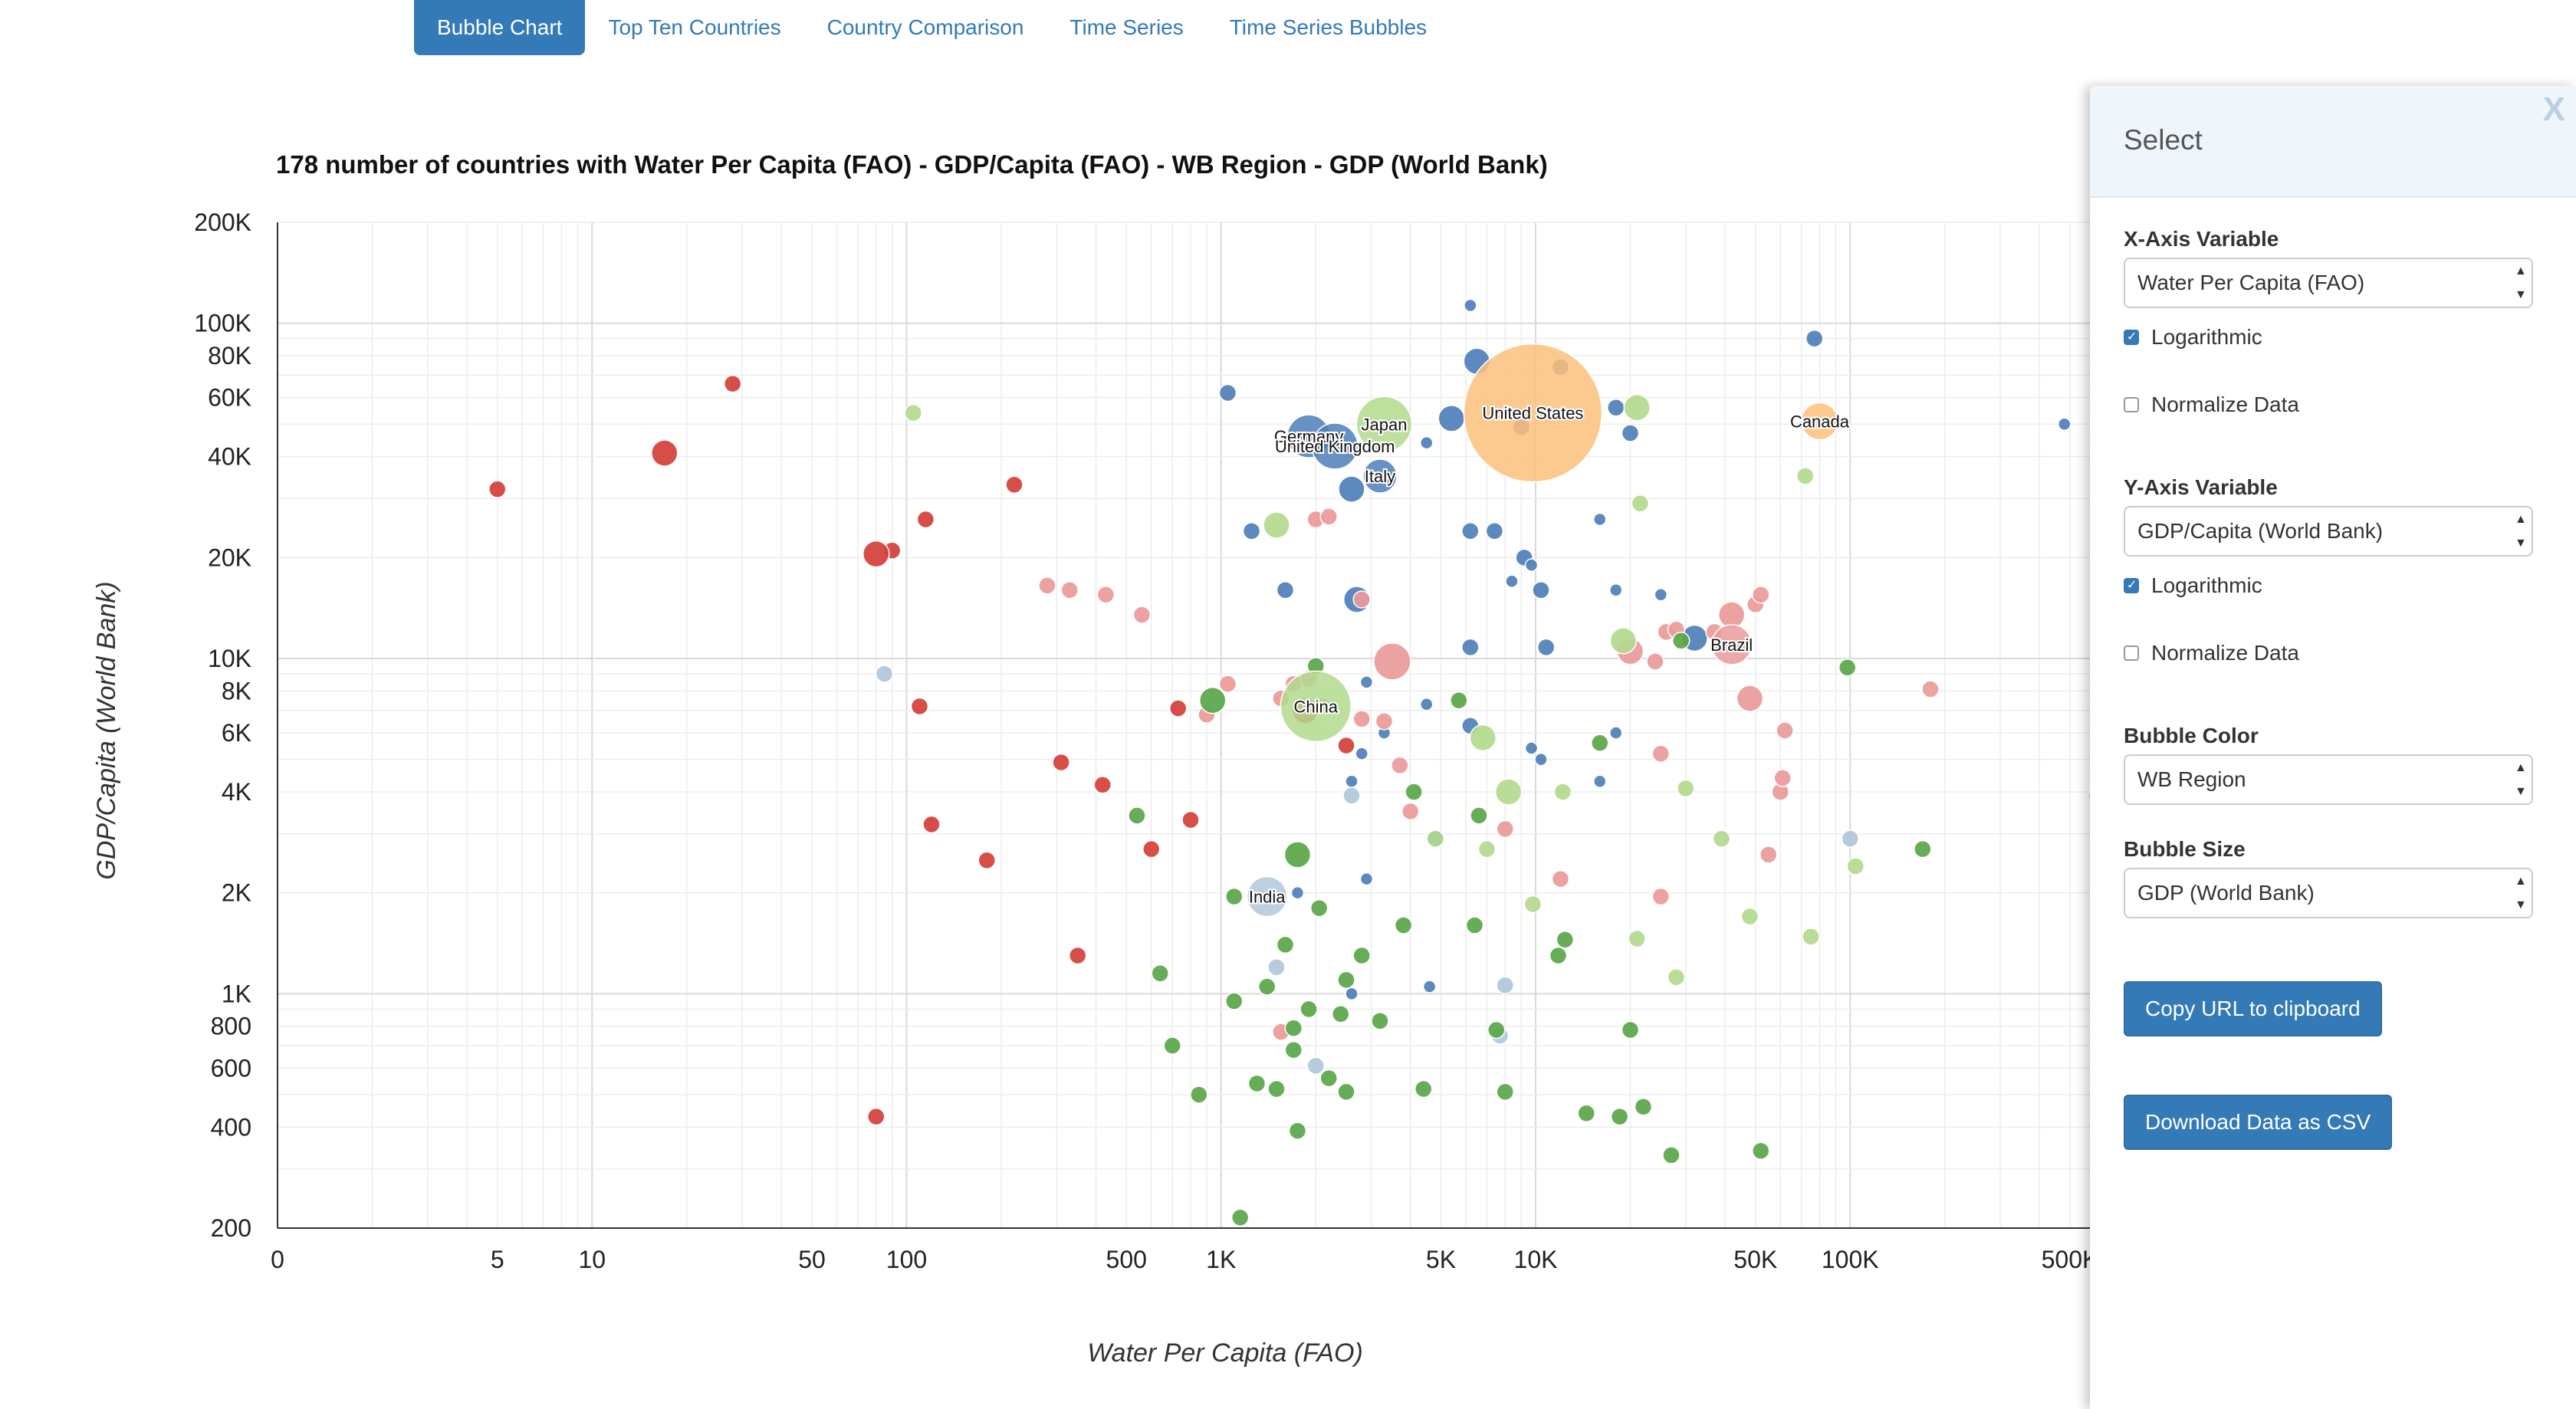 The width and height of the screenshot is (2576, 1409). Describe the element at coordinates (1820, 421) in the screenshot. I see `bubble-canada` at that location.